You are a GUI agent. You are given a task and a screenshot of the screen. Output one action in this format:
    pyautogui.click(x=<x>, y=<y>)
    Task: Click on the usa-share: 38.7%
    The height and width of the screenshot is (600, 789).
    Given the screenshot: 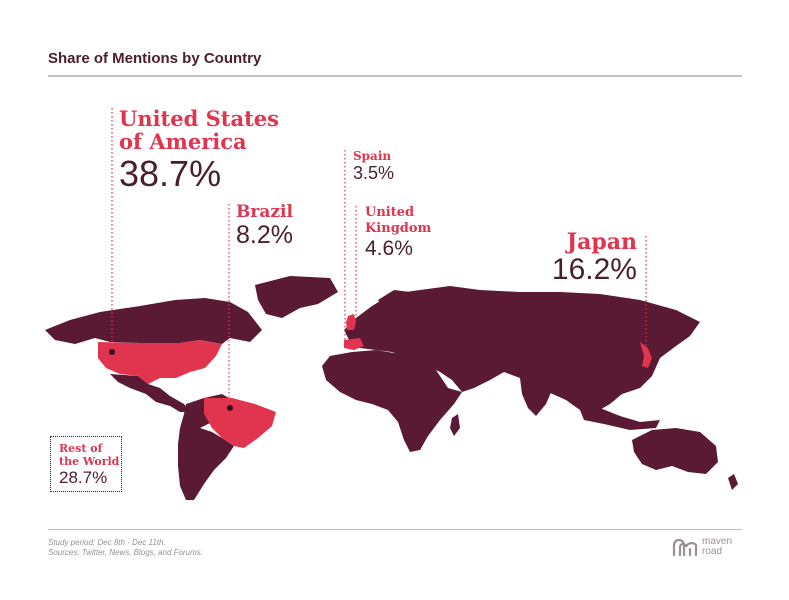 What is the action you would take?
    pyautogui.click(x=170, y=173)
    